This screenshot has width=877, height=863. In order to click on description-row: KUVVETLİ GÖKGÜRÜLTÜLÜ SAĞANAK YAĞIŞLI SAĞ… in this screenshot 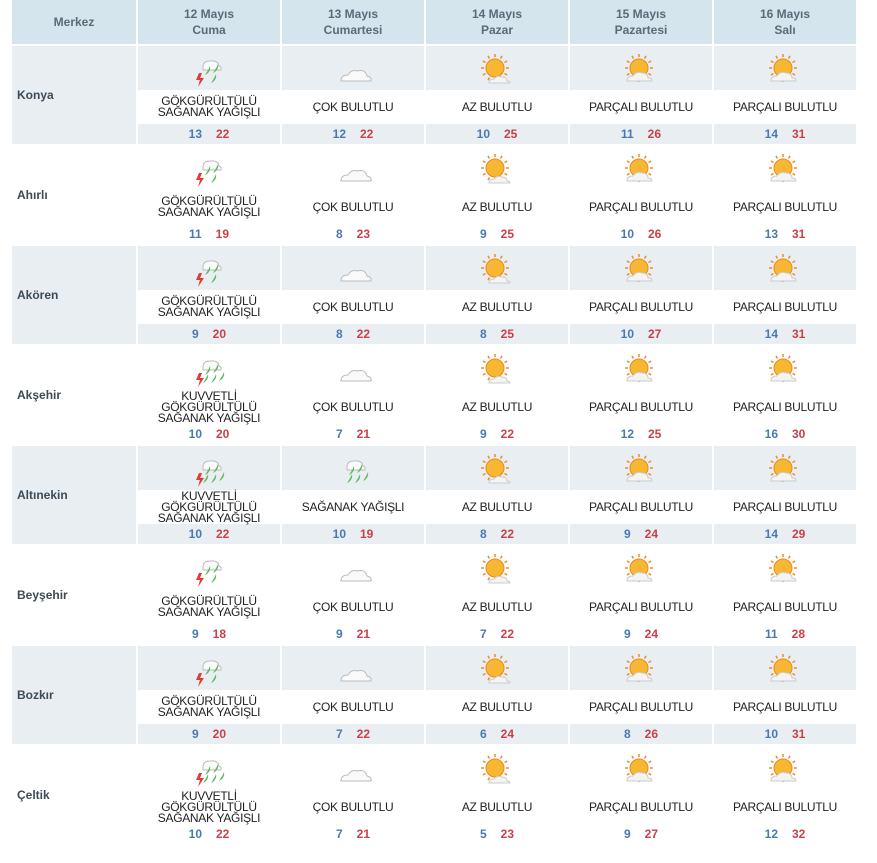, I will do `click(434, 507)`.